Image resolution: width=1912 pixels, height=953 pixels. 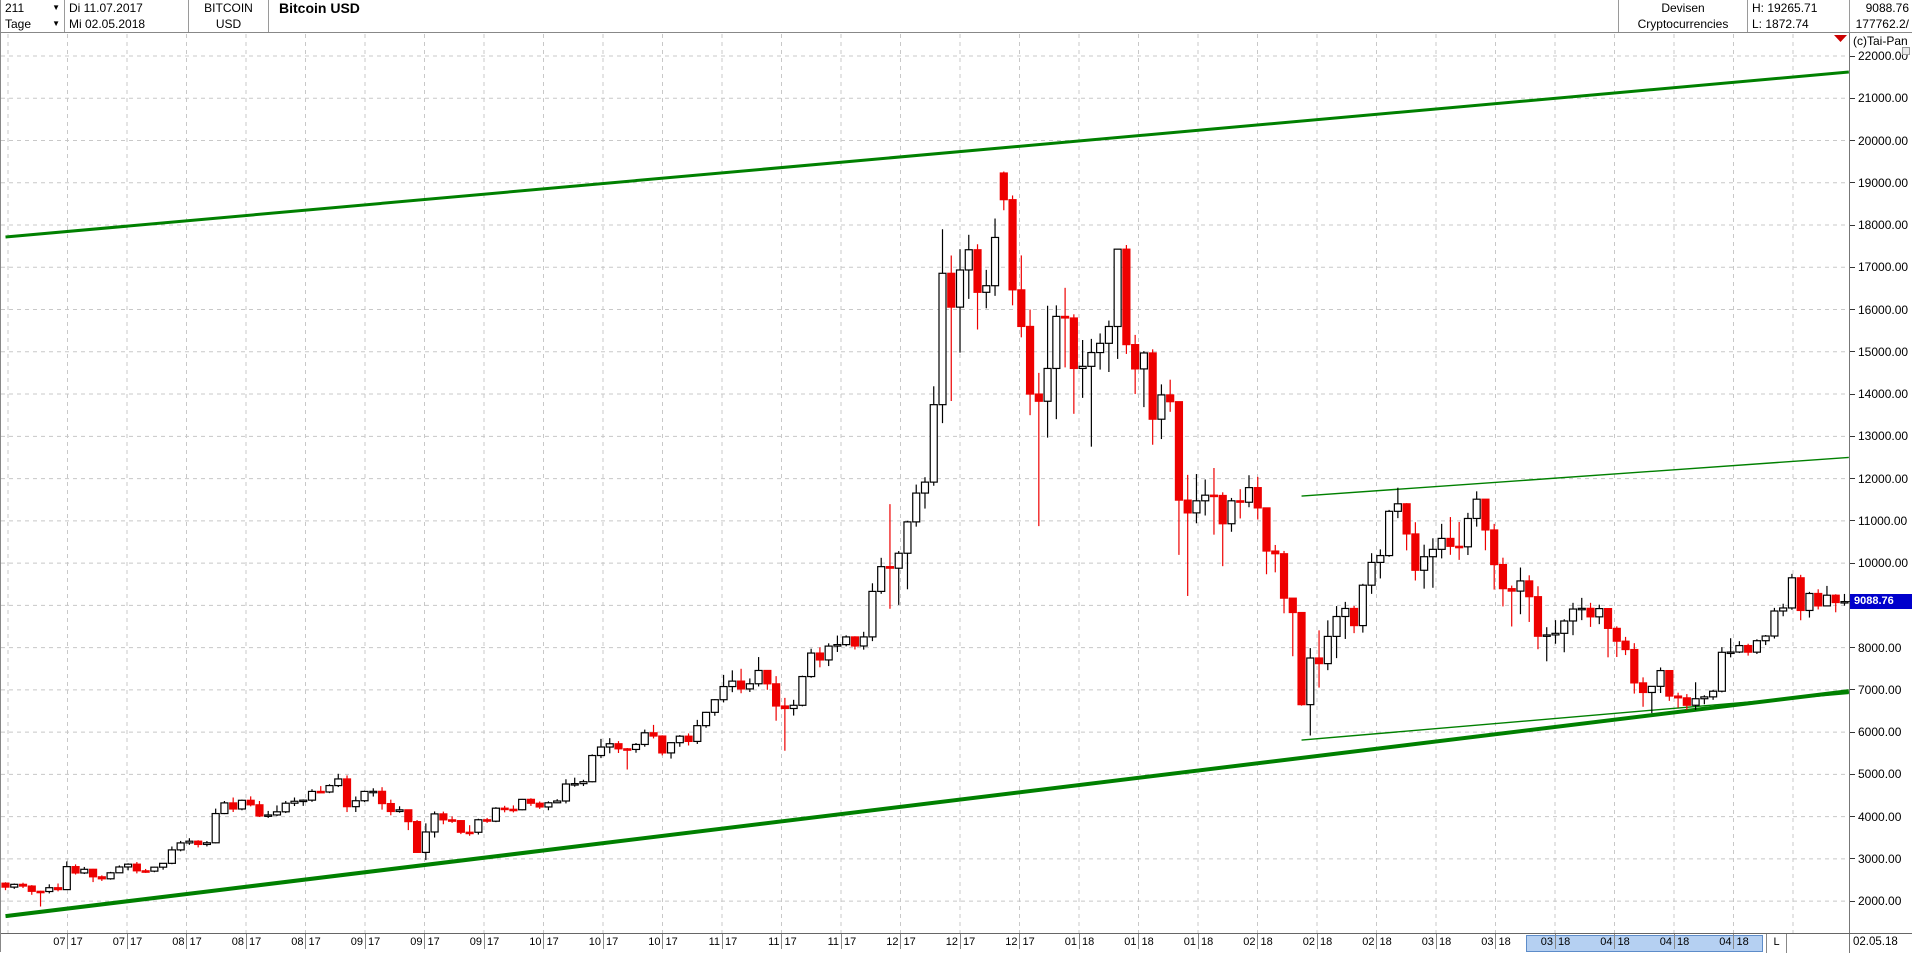 What do you see at coordinates (1786, 943) in the screenshot?
I see `divider` at bounding box center [1786, 943].